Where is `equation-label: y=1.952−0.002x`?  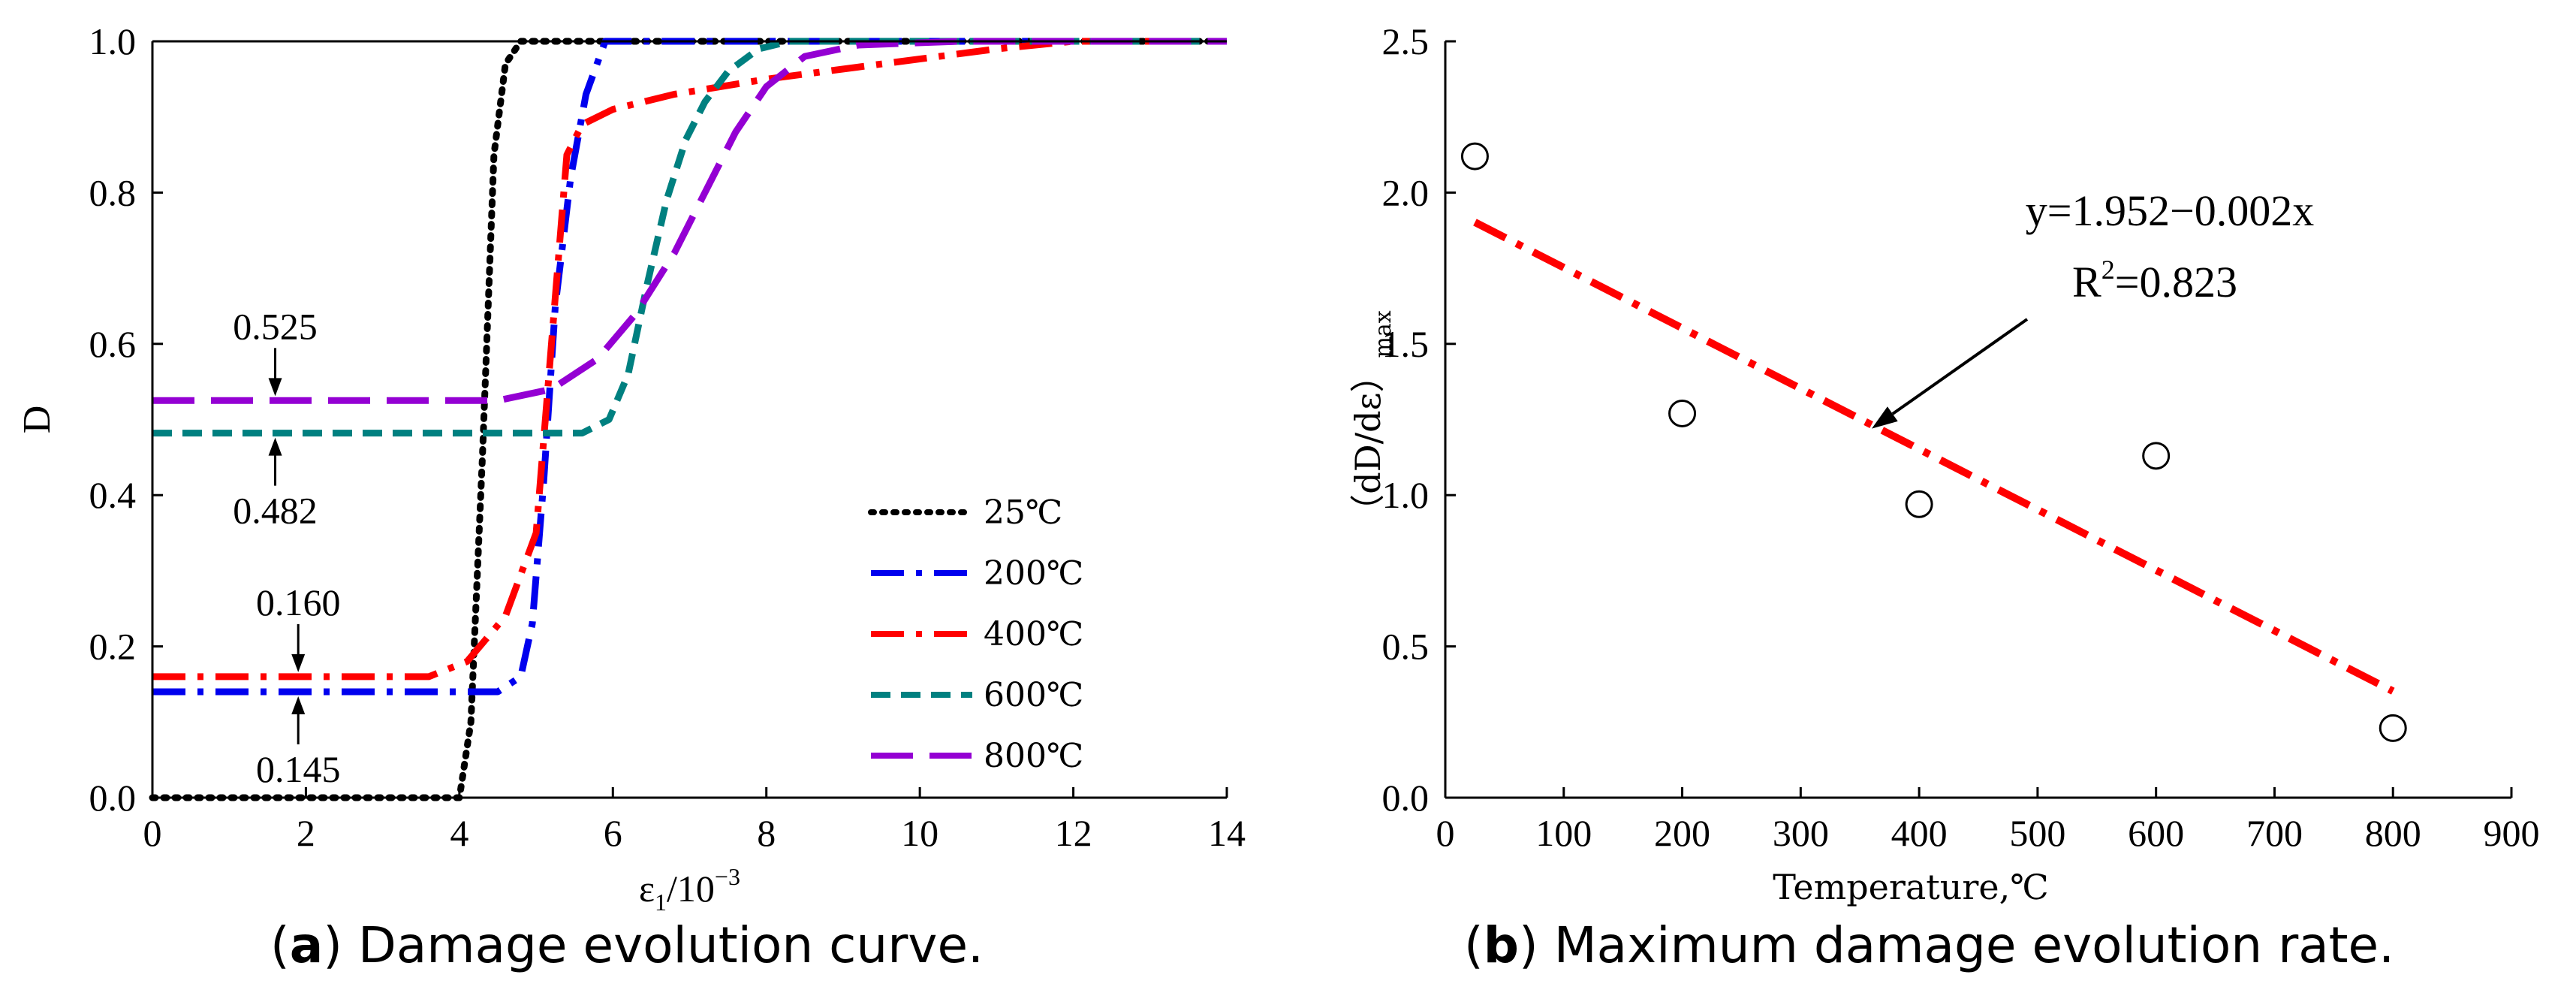
equation-label: y=1.952−0.002x is located at coordinates (2170, 210).